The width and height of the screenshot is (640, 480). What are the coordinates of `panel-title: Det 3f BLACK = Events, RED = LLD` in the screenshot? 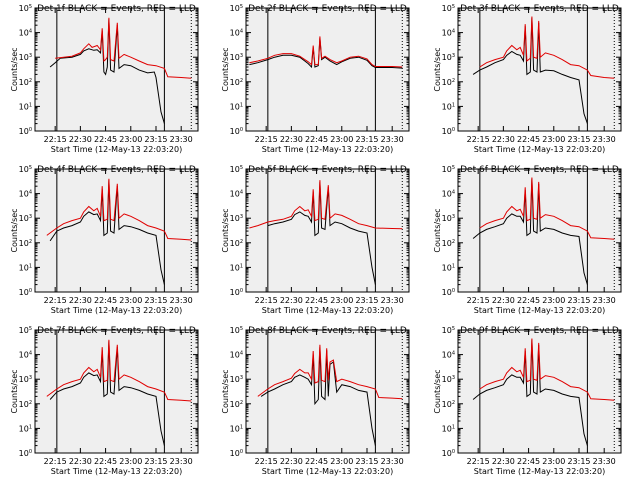 It's located at (539, 9).